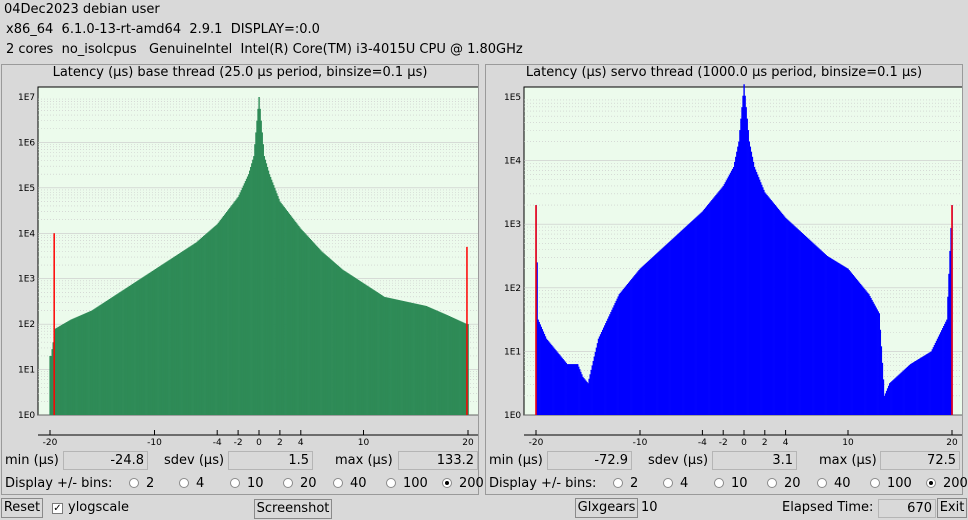  What do you see at coordinates (606, 508) in the screenshot?
I see `glxgears-button: Glxgears` at bounding box center [606, 508].